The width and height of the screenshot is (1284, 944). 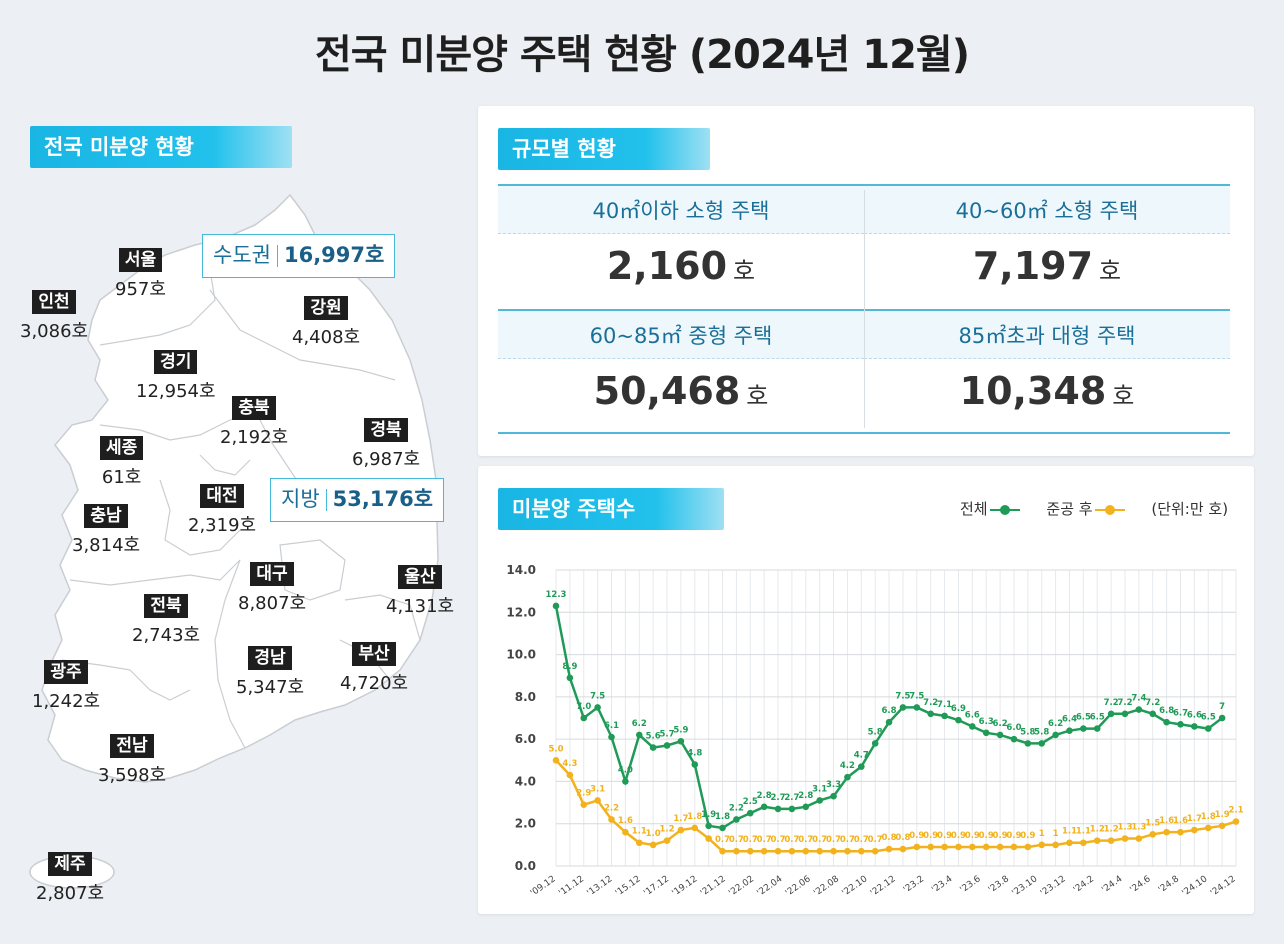 What do you see at coordinates (770, 886) in the screenshot?
I see `x-tick-label: '22.04` at bounding box center [770, 886].